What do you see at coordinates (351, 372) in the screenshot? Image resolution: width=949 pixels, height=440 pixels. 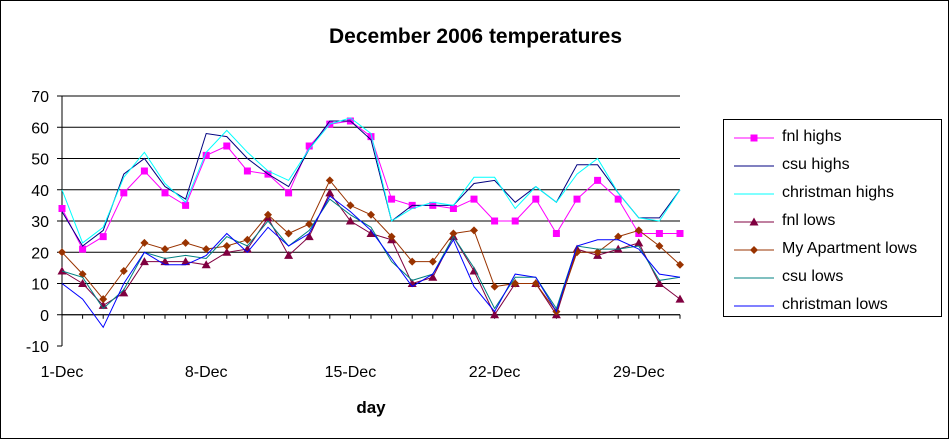 I see `x-tick-label: 15-Dec` at bounding box center [351, 372].